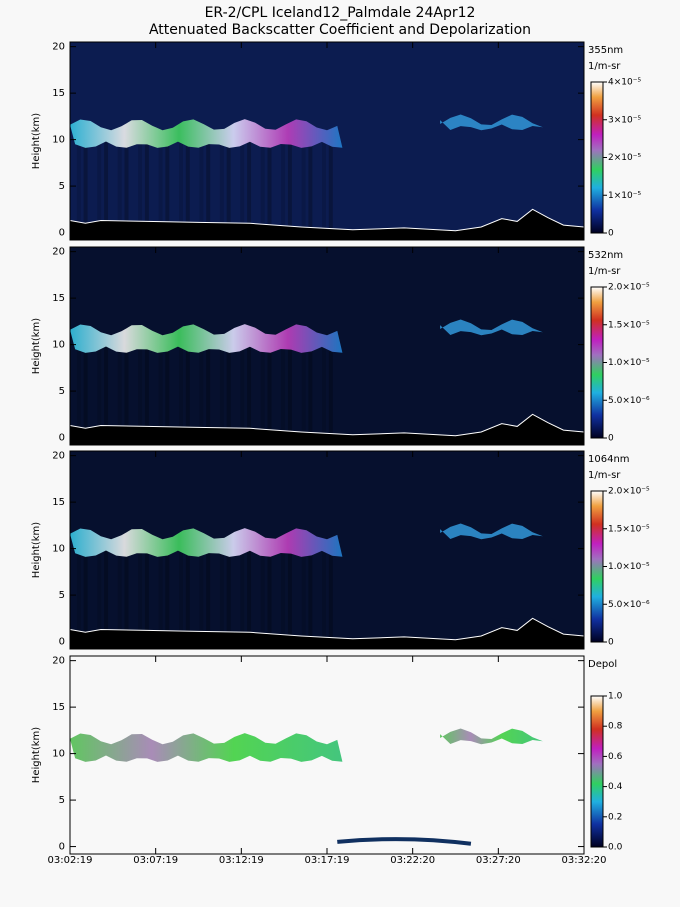 The width and height of the screenshot is (680, 907). What do you see at coordinates (597, 771) in the screenshot?
I see `colorbar` at bounding box center [597, 771].